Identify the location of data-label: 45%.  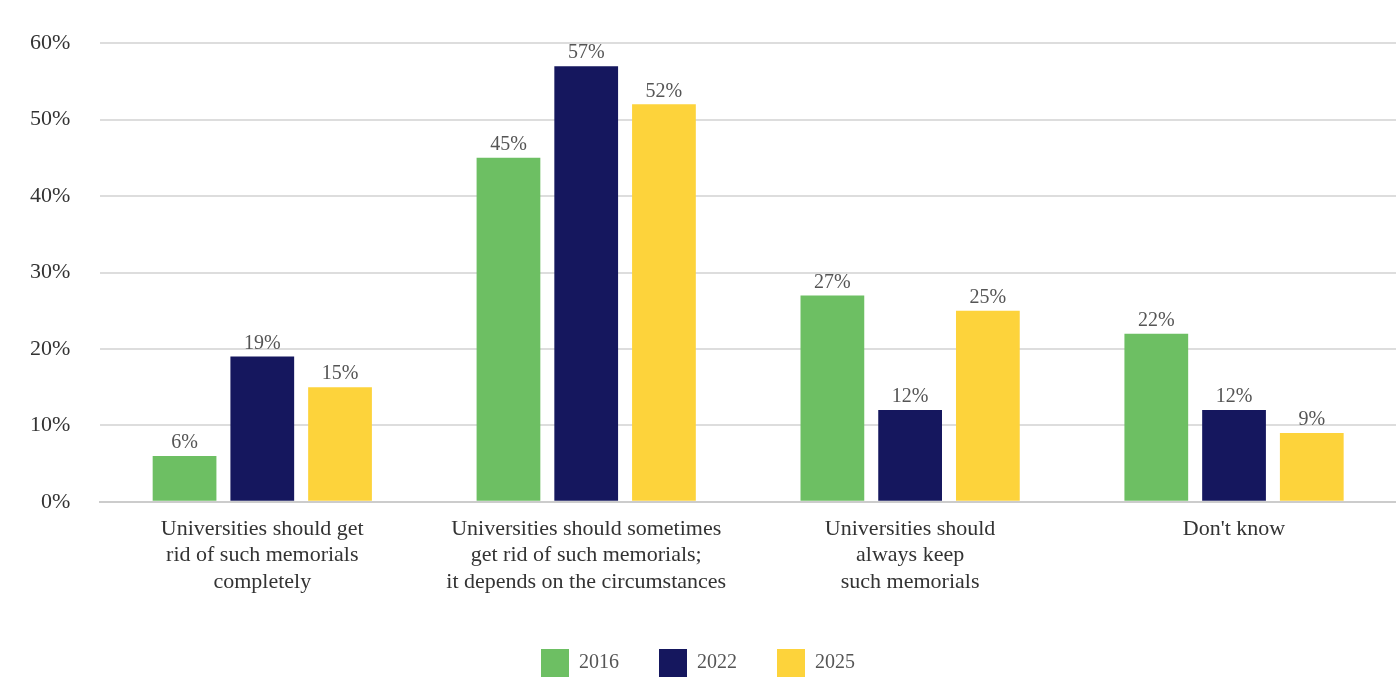
(508, 143).